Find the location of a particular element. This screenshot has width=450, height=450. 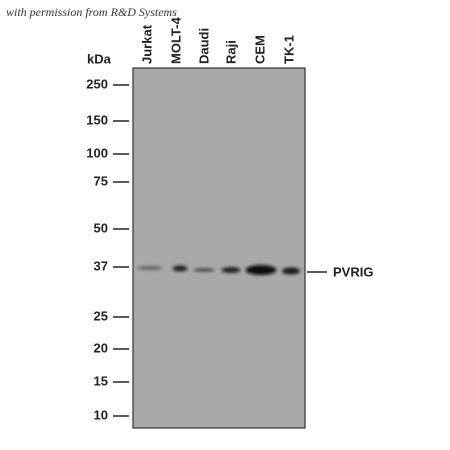

lane-label: MOLT-4 is located at coordinates (175, 40).